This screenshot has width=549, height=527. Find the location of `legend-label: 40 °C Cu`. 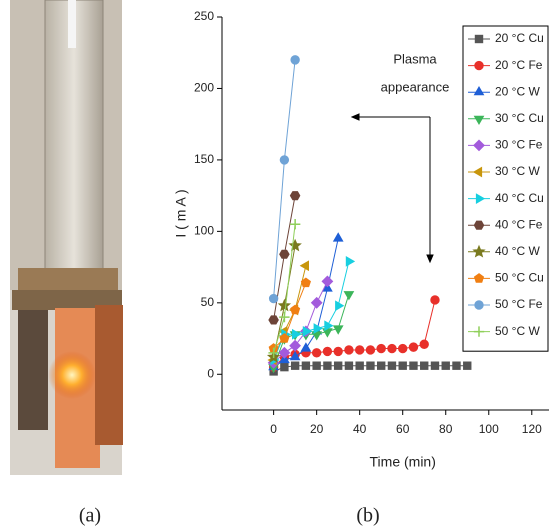

legend-label: 40 °C Cu is located at coordinates (519, 198).